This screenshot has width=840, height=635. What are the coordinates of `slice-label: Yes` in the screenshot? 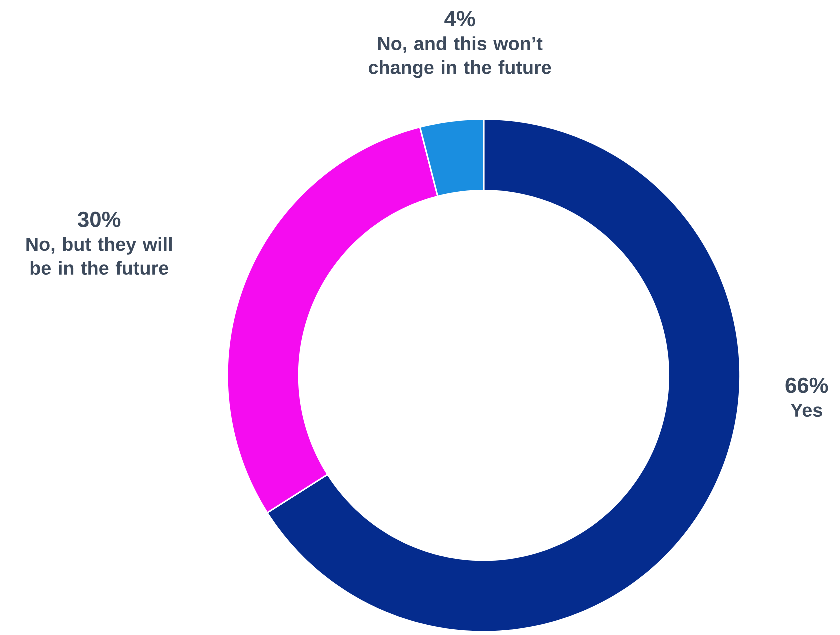 It's located at (806, 411).